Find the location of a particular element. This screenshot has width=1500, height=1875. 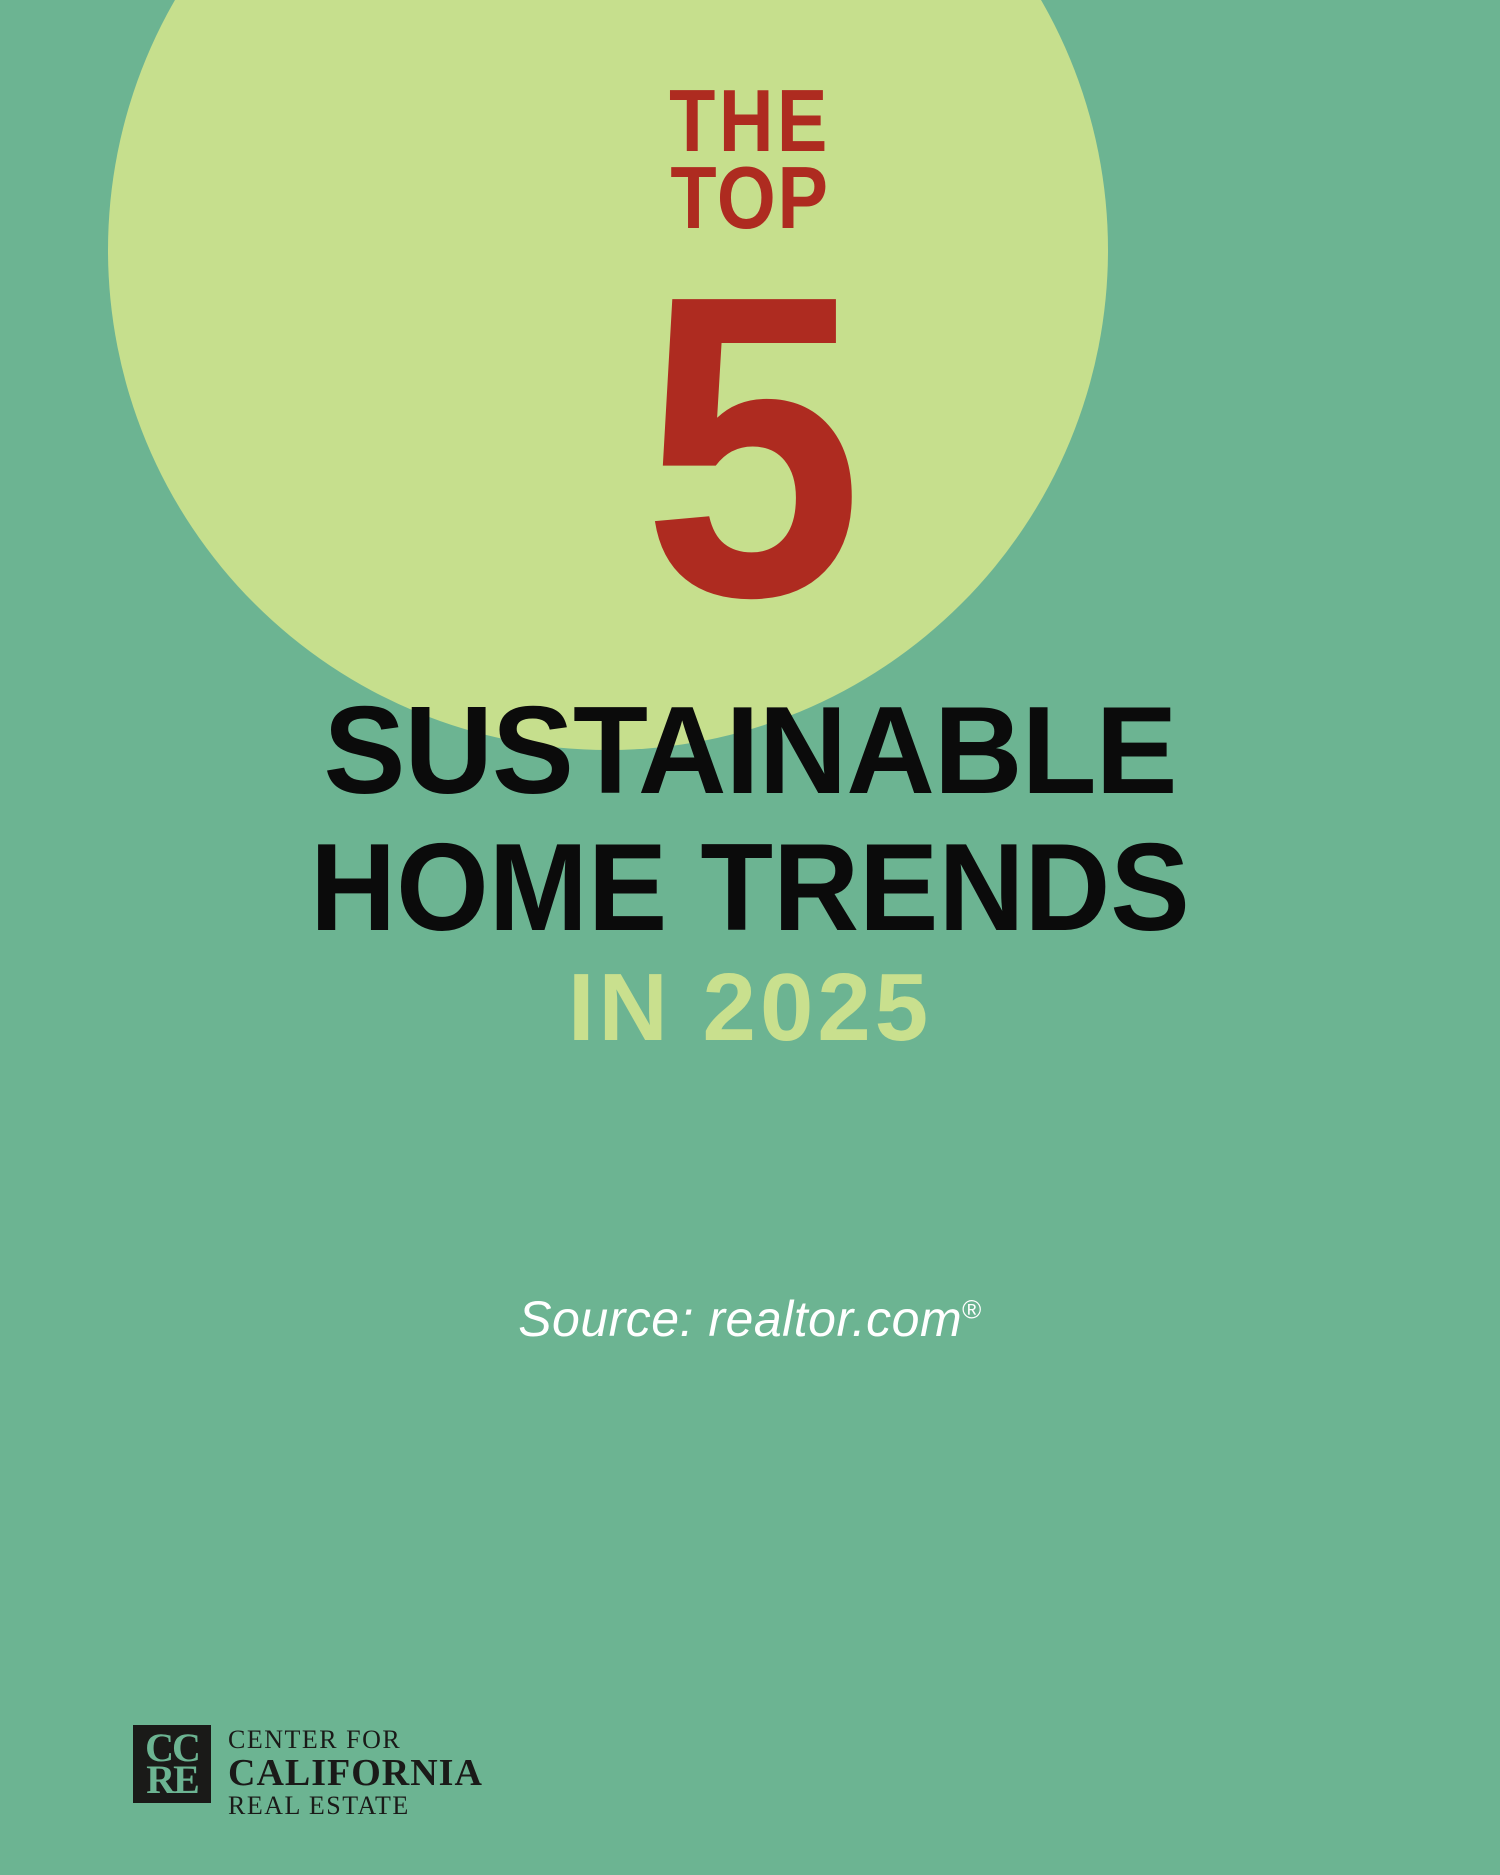

kicker-line-2: TOP is located at coordinates (750, 198).